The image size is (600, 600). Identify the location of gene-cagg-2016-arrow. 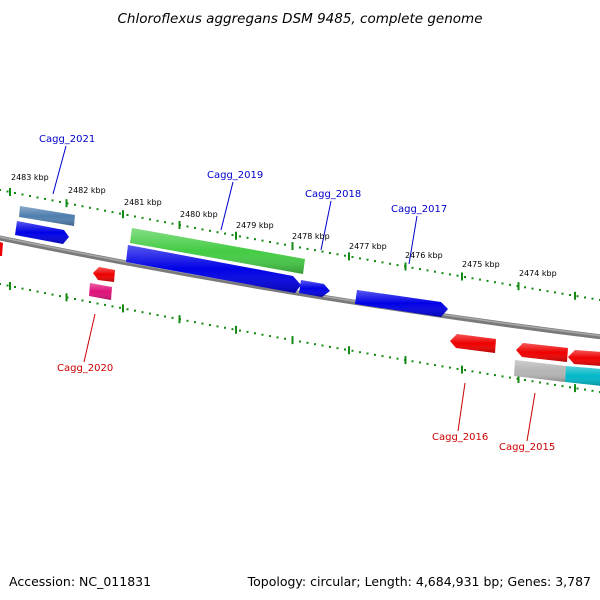
(473, 343).